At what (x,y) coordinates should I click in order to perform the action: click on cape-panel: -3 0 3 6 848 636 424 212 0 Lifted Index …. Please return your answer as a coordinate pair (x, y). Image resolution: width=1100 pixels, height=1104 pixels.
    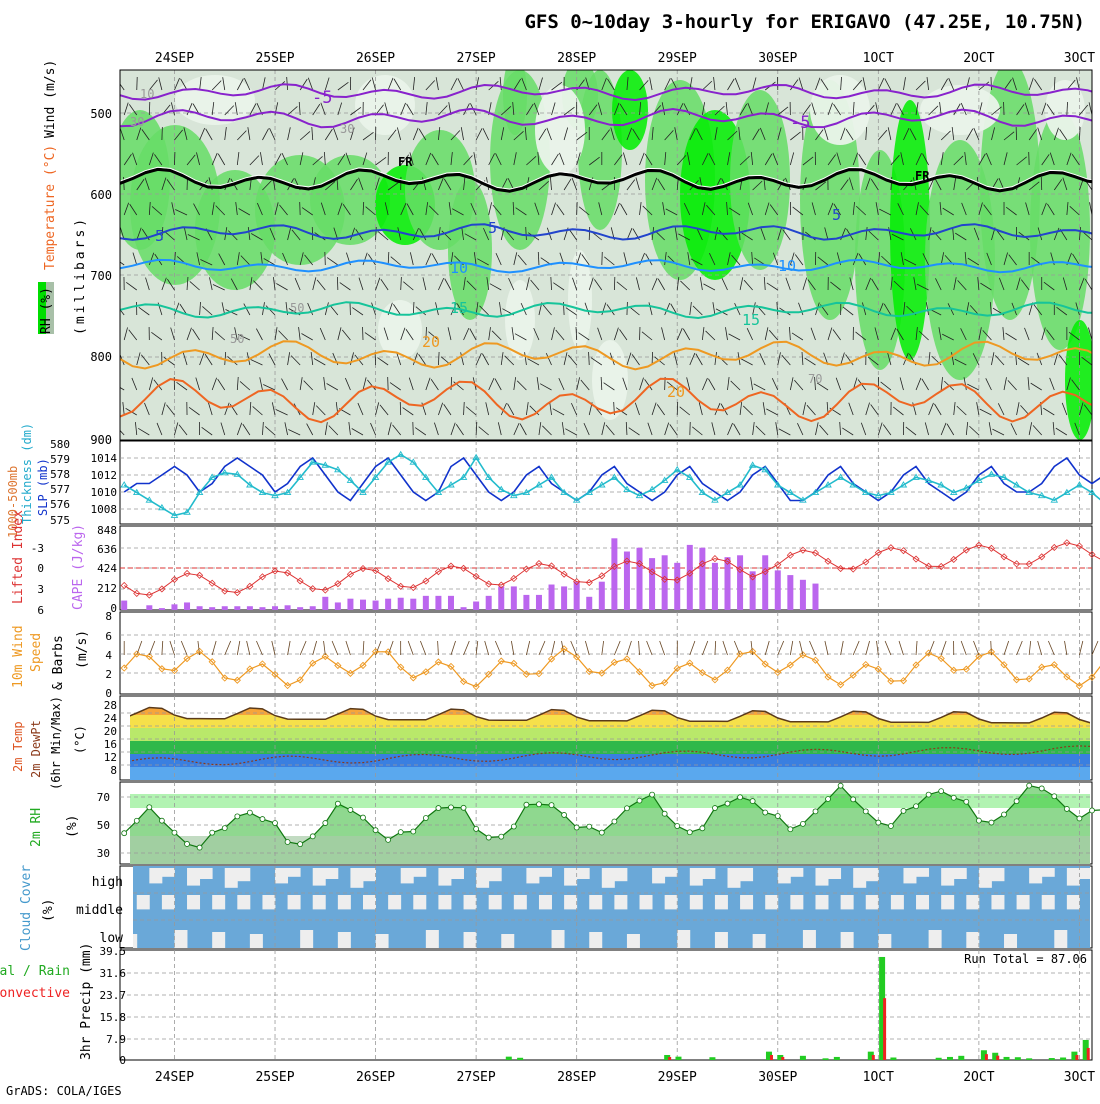
    Looking at the image, I should click on (555, 563).